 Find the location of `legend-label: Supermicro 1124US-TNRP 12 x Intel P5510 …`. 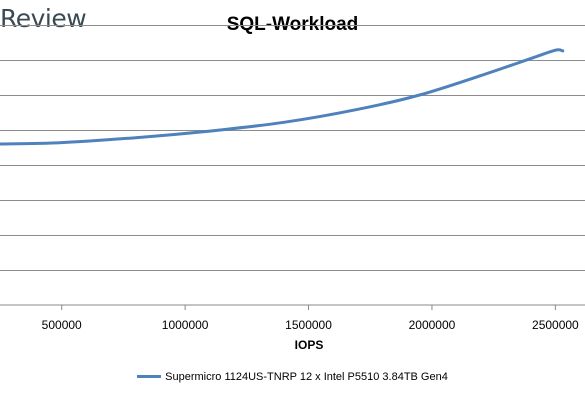

legend-label: Supermicro 1124US-TNRP 12 x Intel P5510 … is located at coordinates (306, 377).